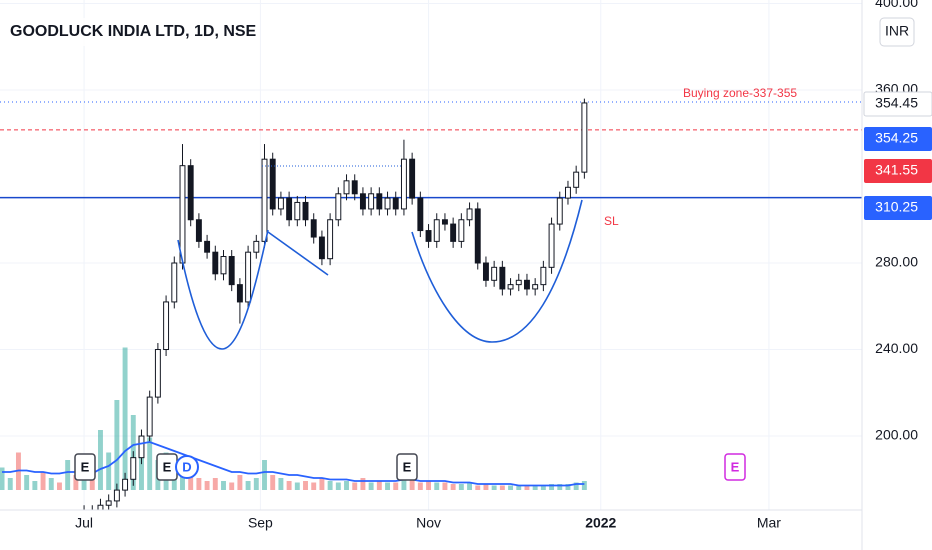  Describe the element at coordinates (187, 467) in the screenshot. I see `dividend-marker` at that location.